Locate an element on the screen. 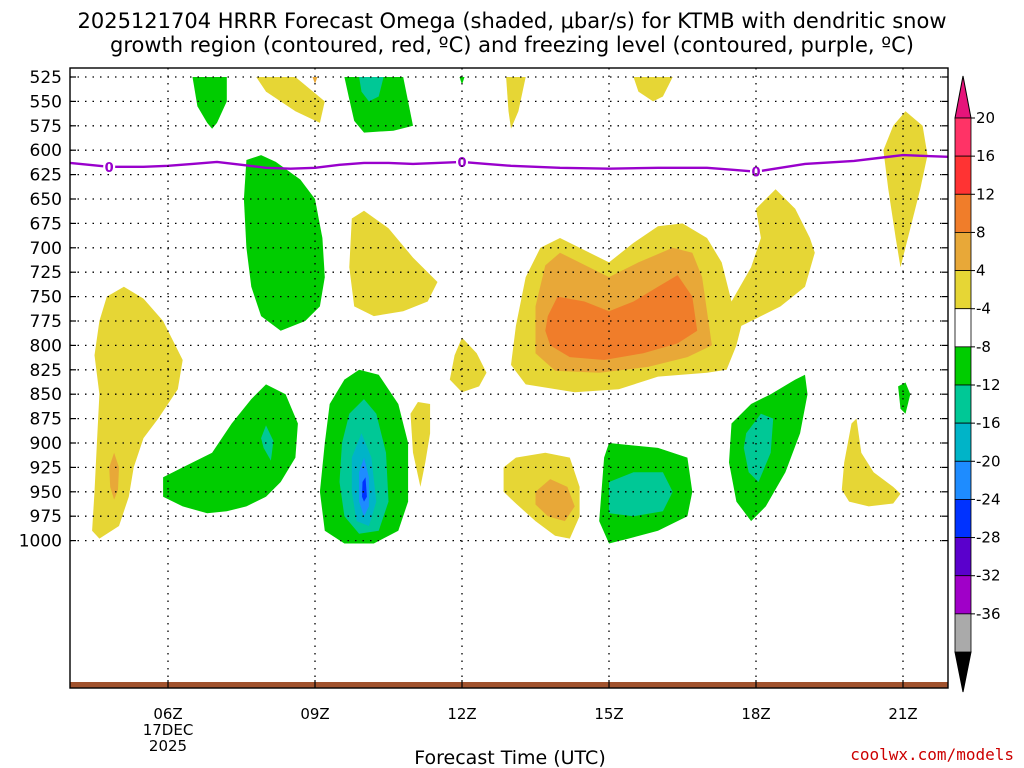 Image resolution: width=1024 pixels, height=768 pixels. y-tick-label-975: 975 is located at coordinates (46, 517).